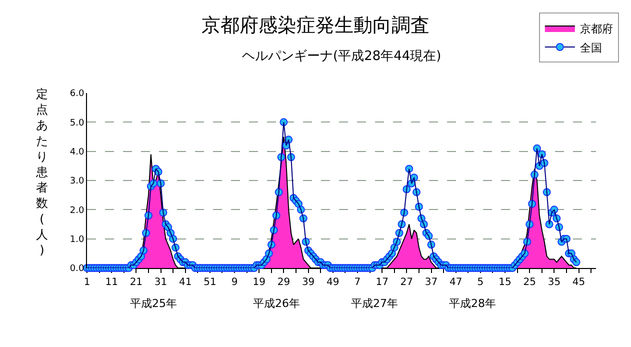 This screenshot has width=631, height=347. What do you see at coordinates (579, 282) in the screenshot?
I see `x-tick-label: 45` at bounding box center [579, 282].